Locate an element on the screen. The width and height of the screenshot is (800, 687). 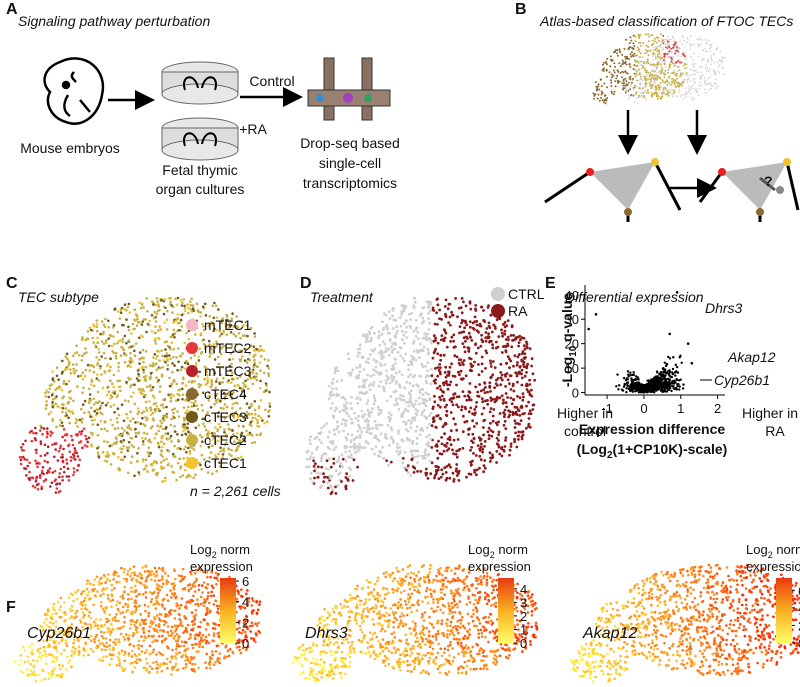
x-tick-label: 1 is located at coordinates (680, 408).